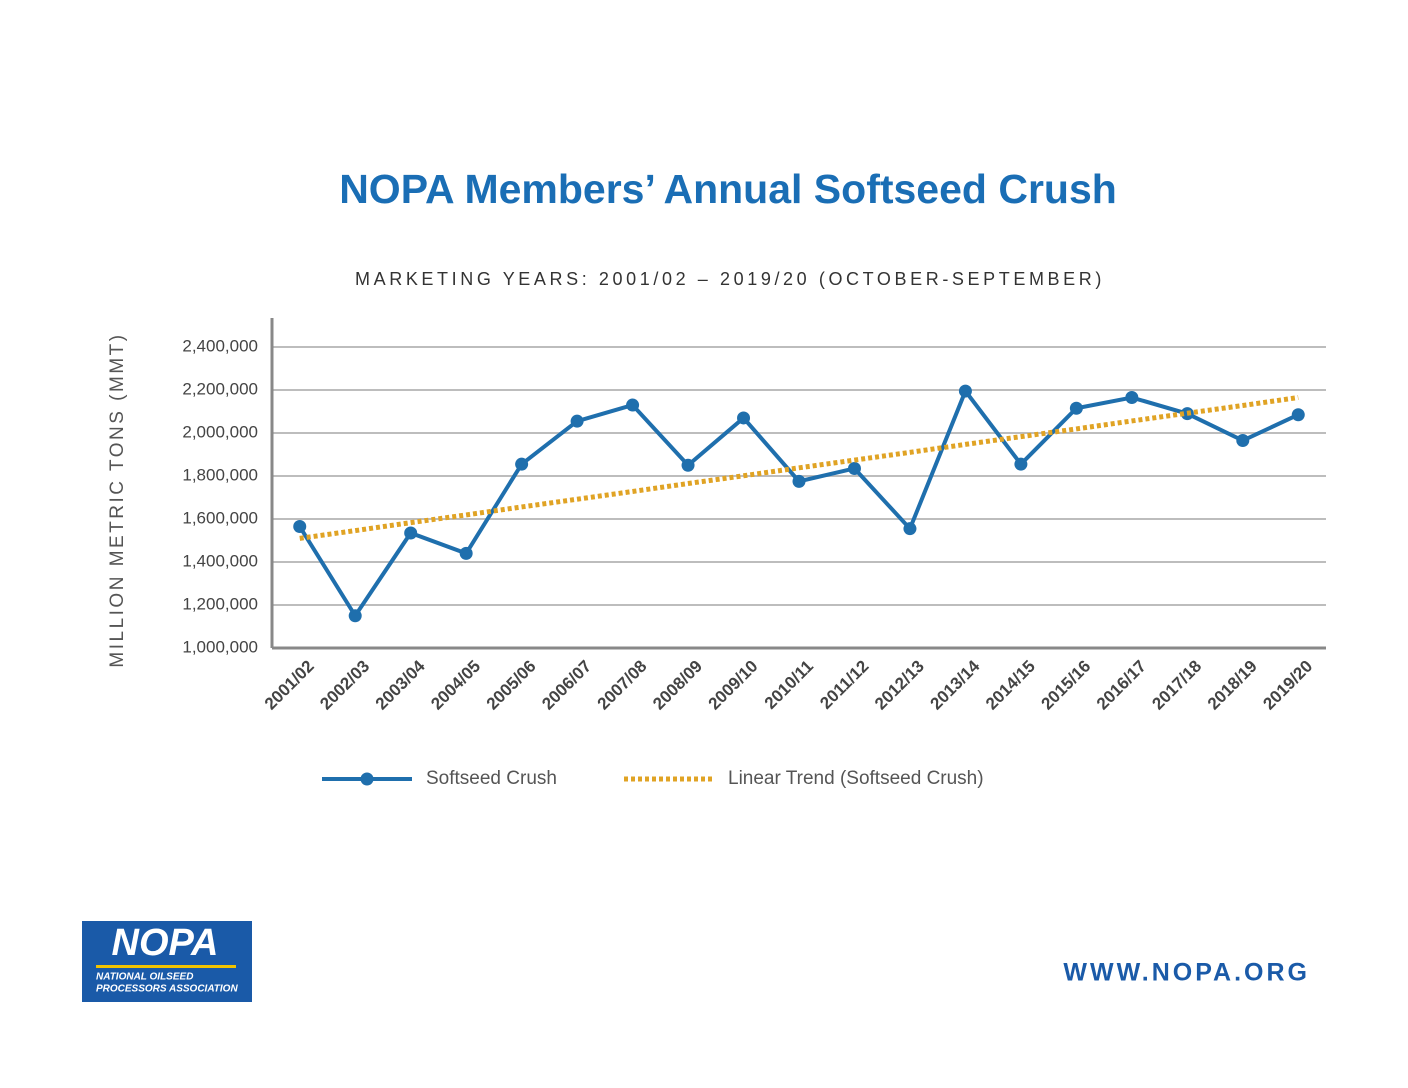 The width and height of the screenshot is (1408, 1088). Describe the element at coordinates (1010, 685) in the screenshot. I see `x-tick-label: 2014/15` at that location.